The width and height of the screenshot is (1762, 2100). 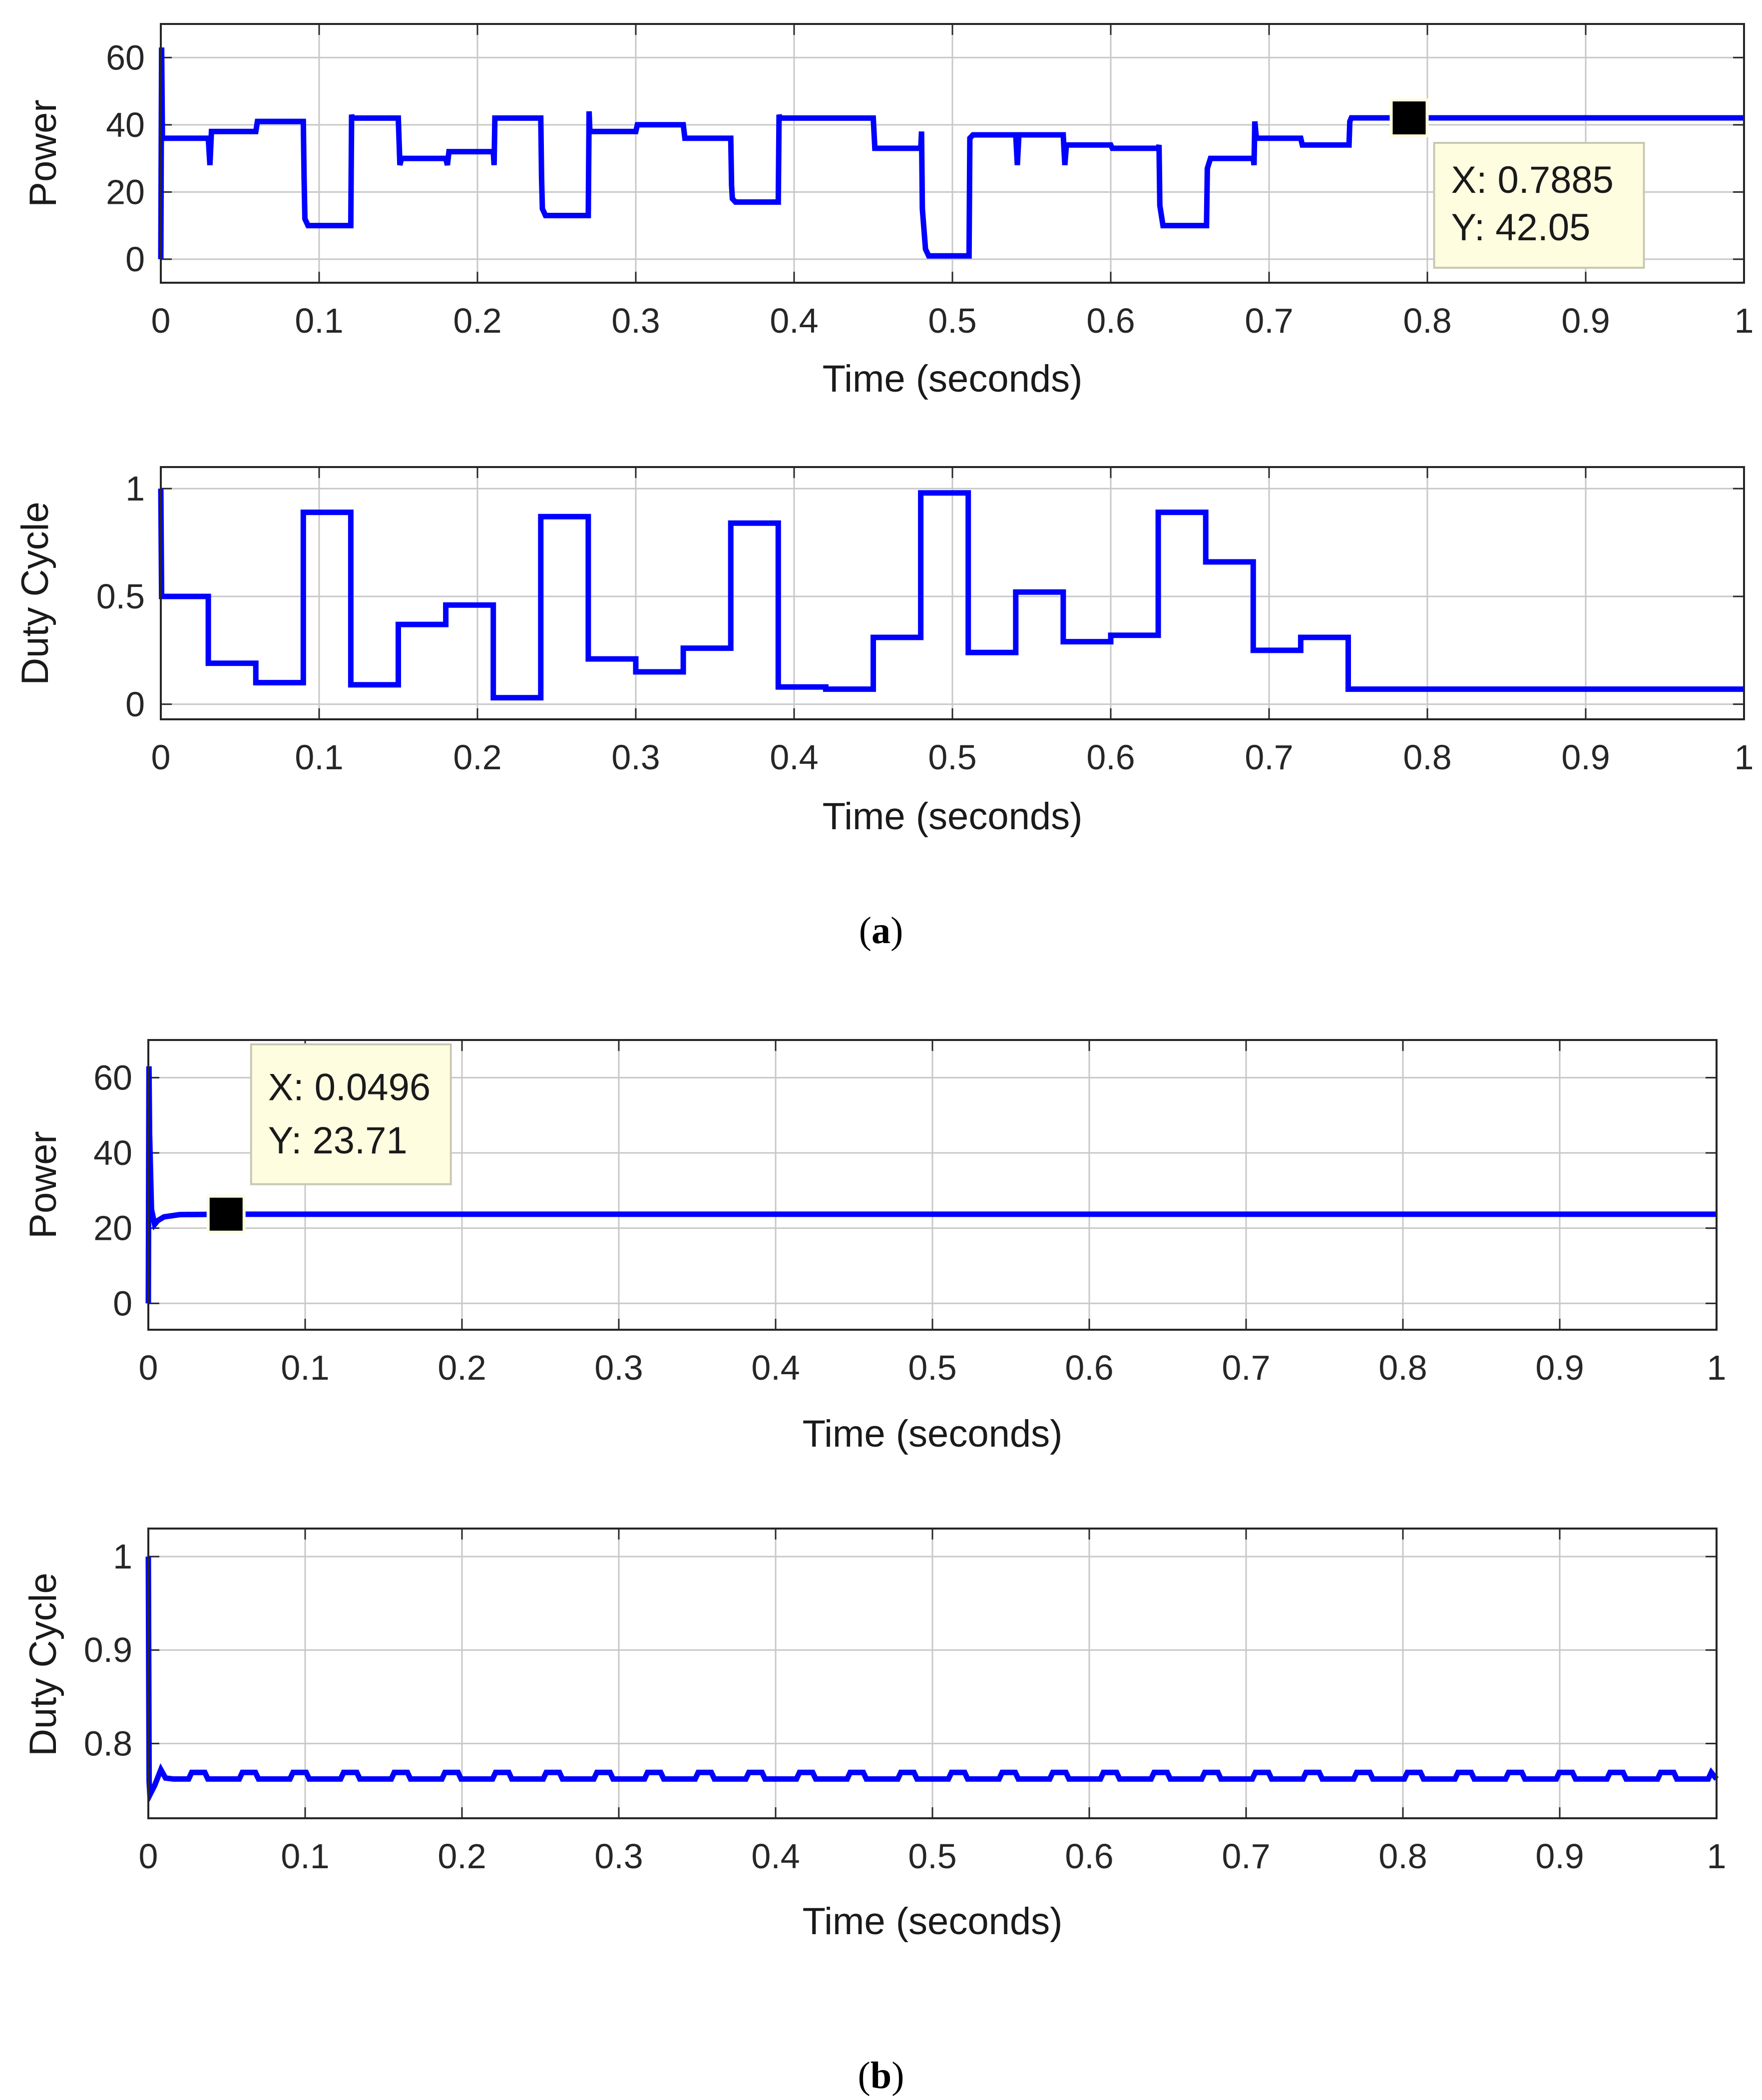 What do you see at coordinates (932, 1185) in the screenshot?
I see `b-power-axes-box` at bounding box center [932, 1185].